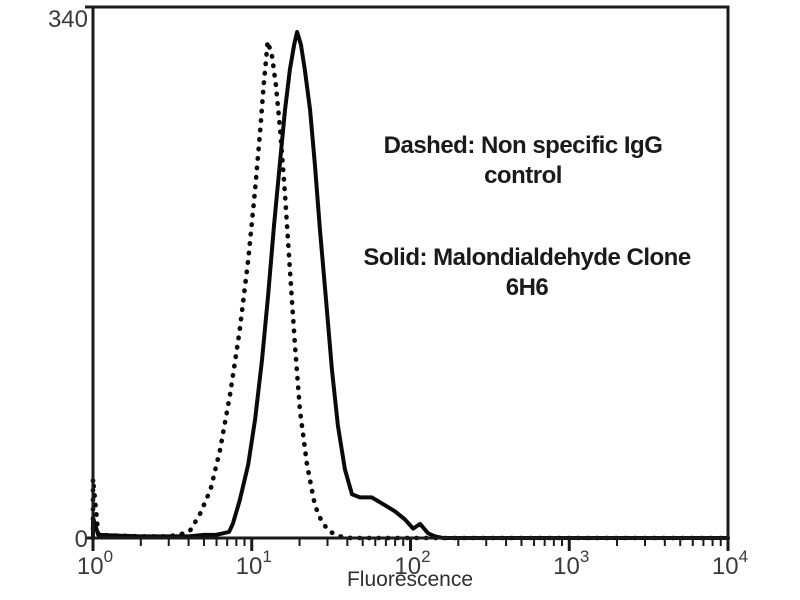  What do you see at coordinates (523, 175) in the screenshot?
I see `annotation-dashed-line2: control` at bounding box center [523, 175].